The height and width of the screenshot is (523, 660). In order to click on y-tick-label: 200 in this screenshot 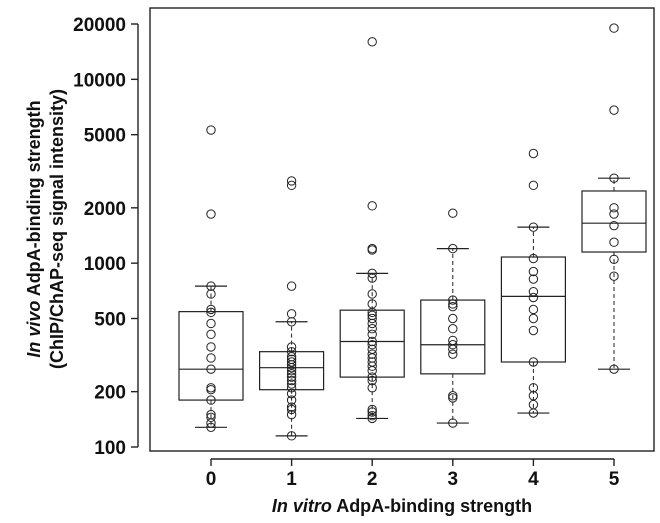, I will do `click(110, 393)`.